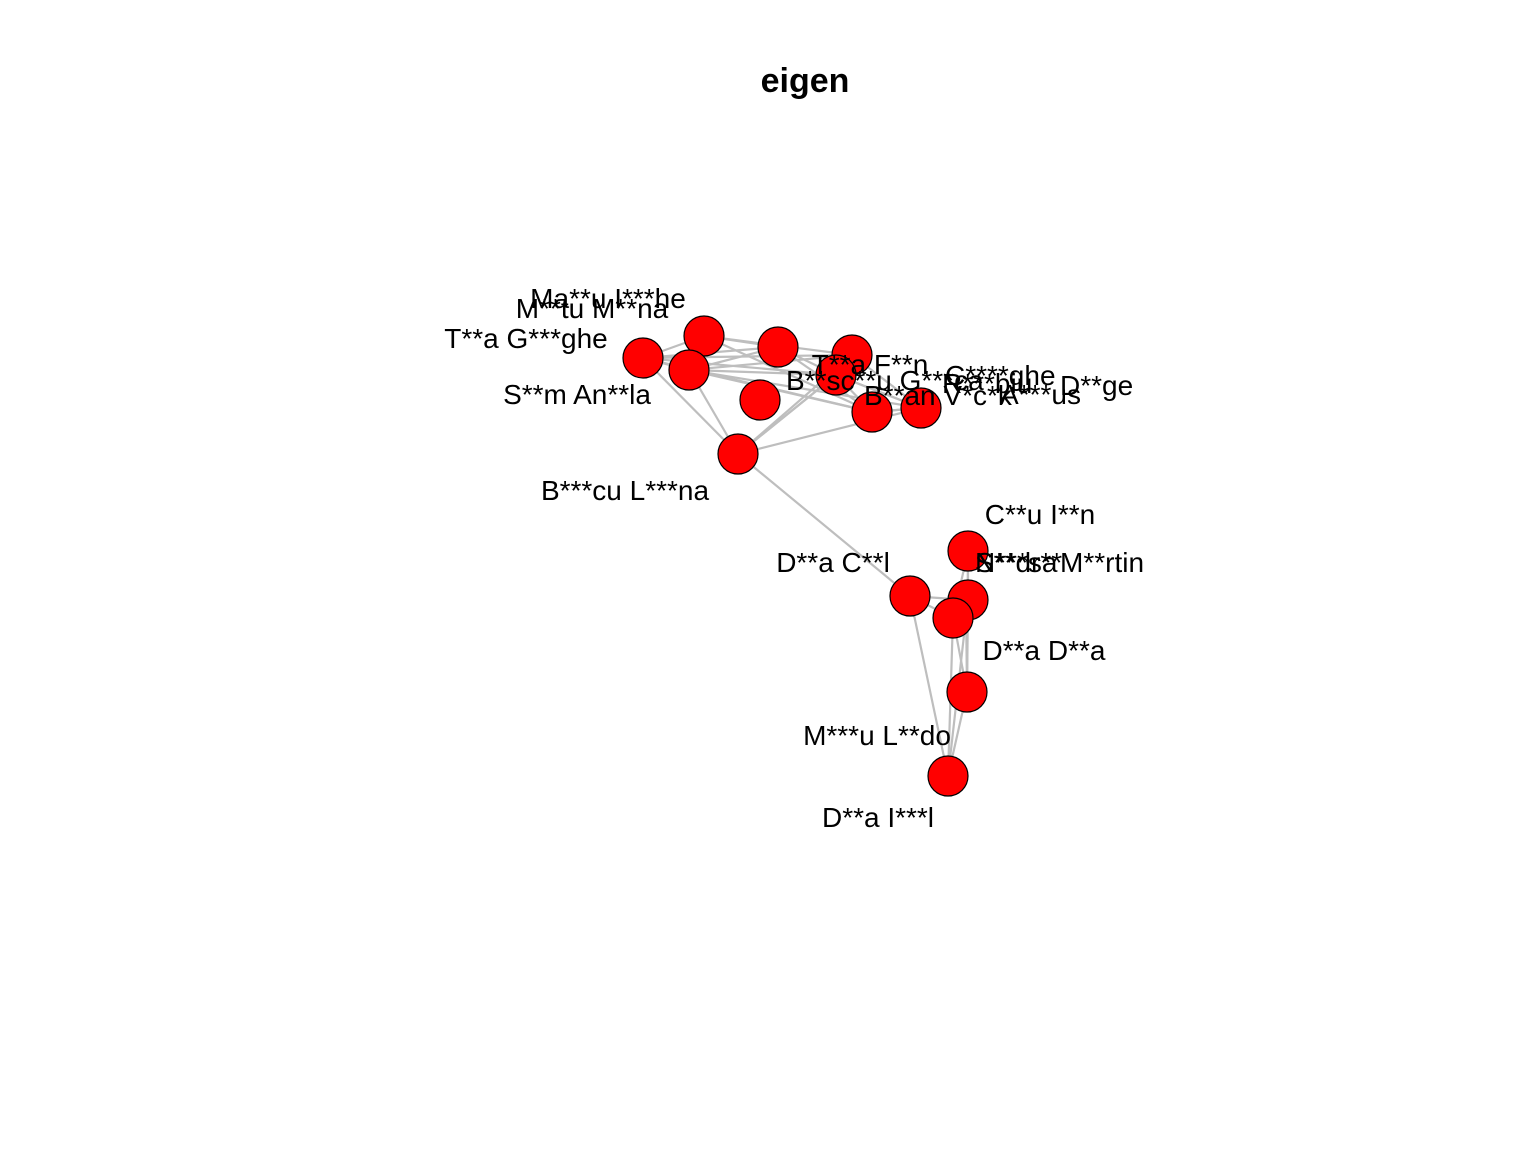 The width and height of the screenshot is (1536, 1152). I want to click on node-mtu-mna, so click(689, 370).